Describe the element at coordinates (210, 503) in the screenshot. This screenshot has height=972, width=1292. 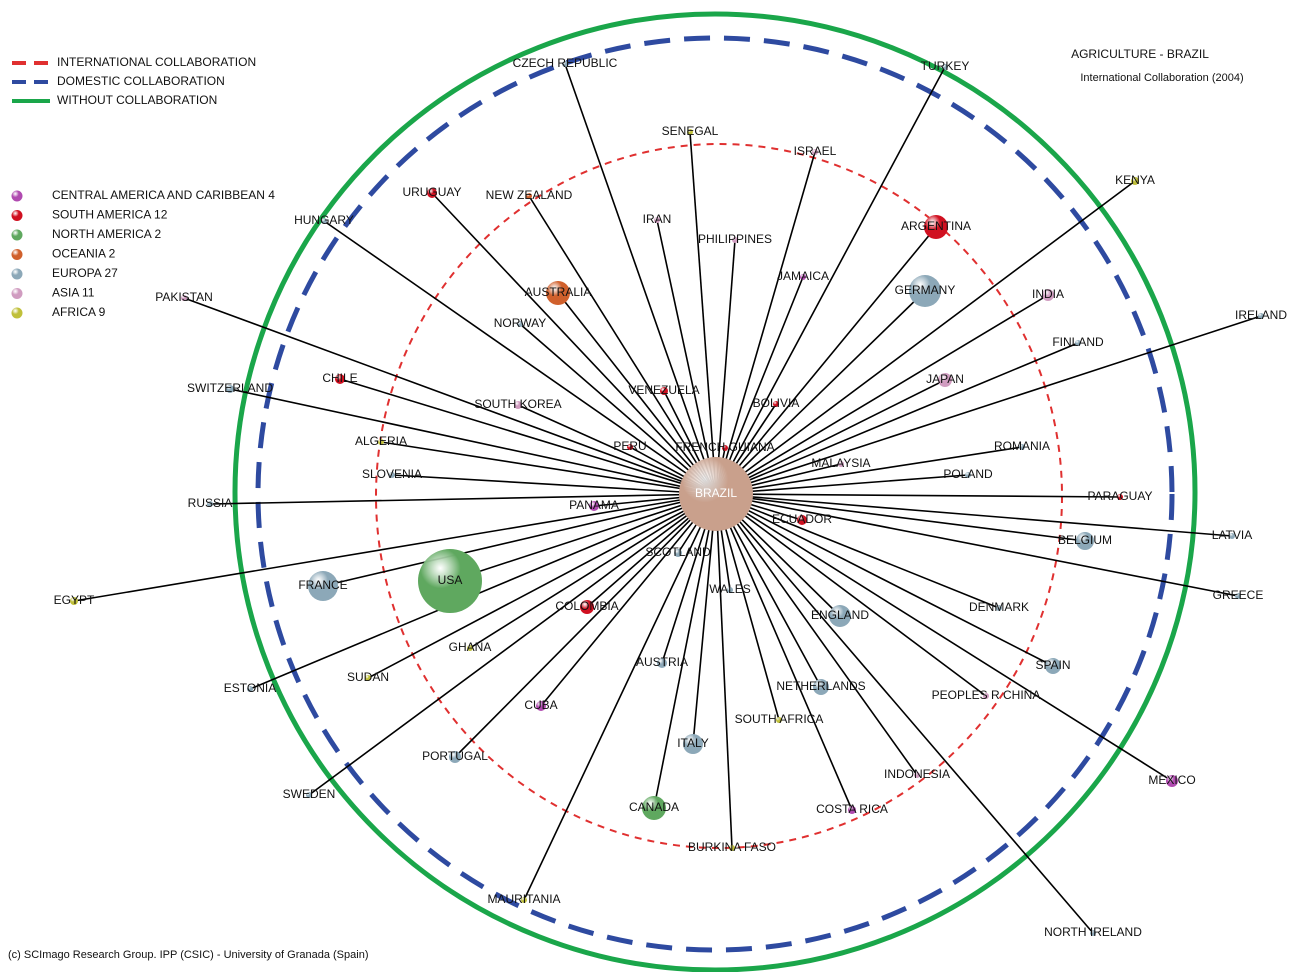
I see `country-label: RUSSIA` at that location.